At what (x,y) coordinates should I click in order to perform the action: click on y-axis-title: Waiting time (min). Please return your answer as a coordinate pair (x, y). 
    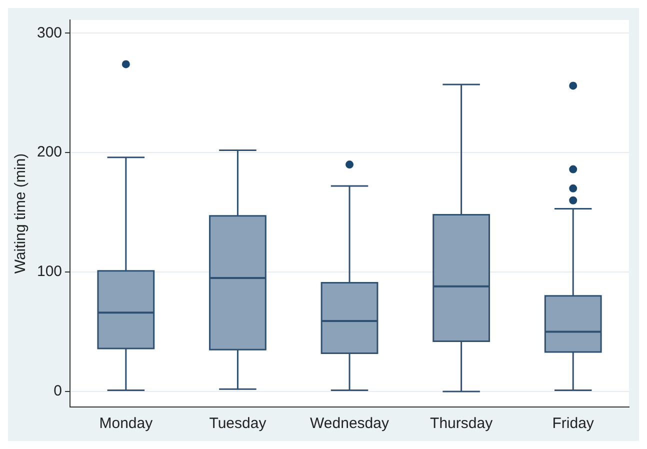
    Looking at the image, I should click on (21, 213).